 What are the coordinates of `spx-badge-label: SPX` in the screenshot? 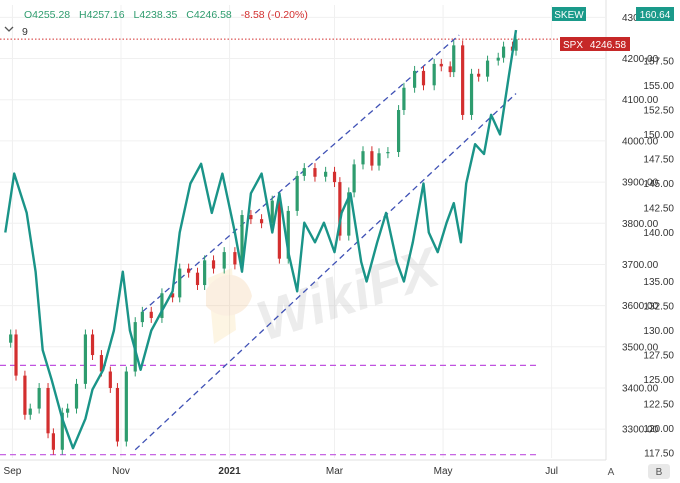 It's located at (573, 45).